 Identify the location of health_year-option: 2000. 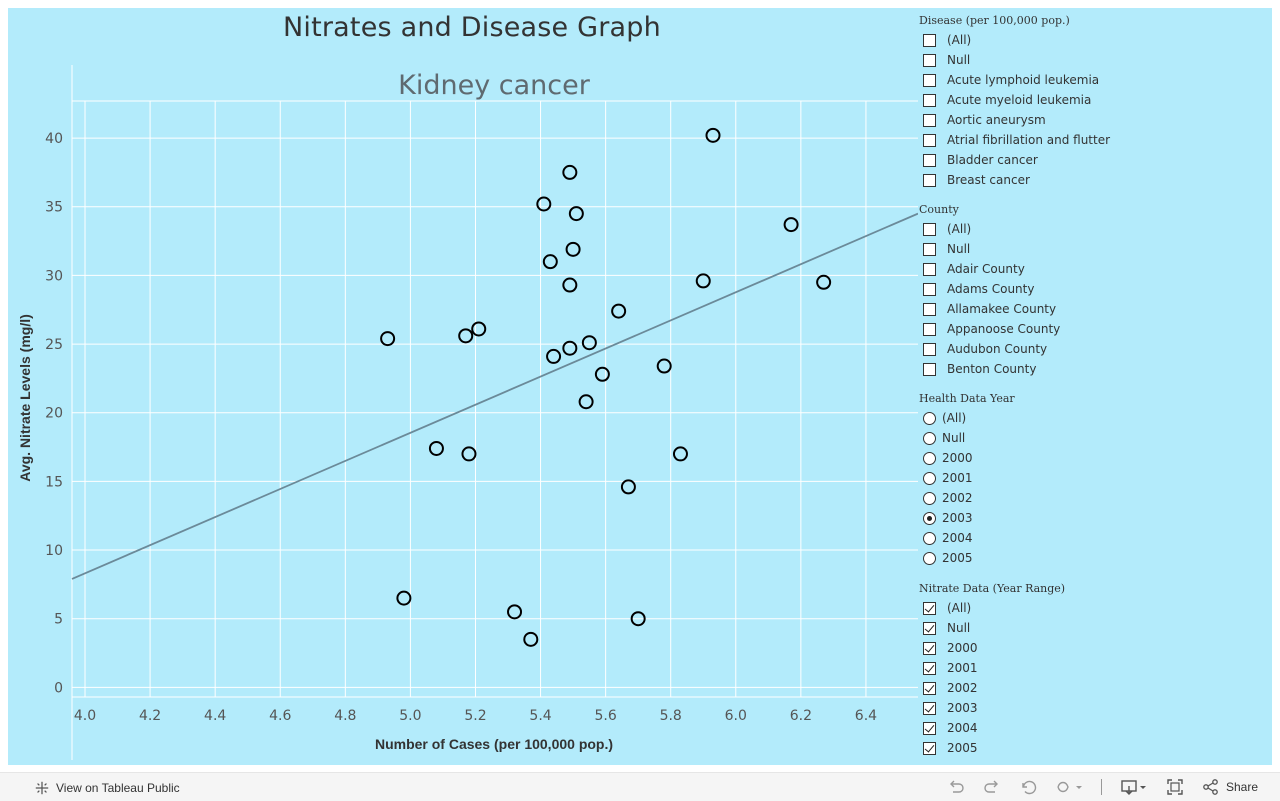
(1089, 458).